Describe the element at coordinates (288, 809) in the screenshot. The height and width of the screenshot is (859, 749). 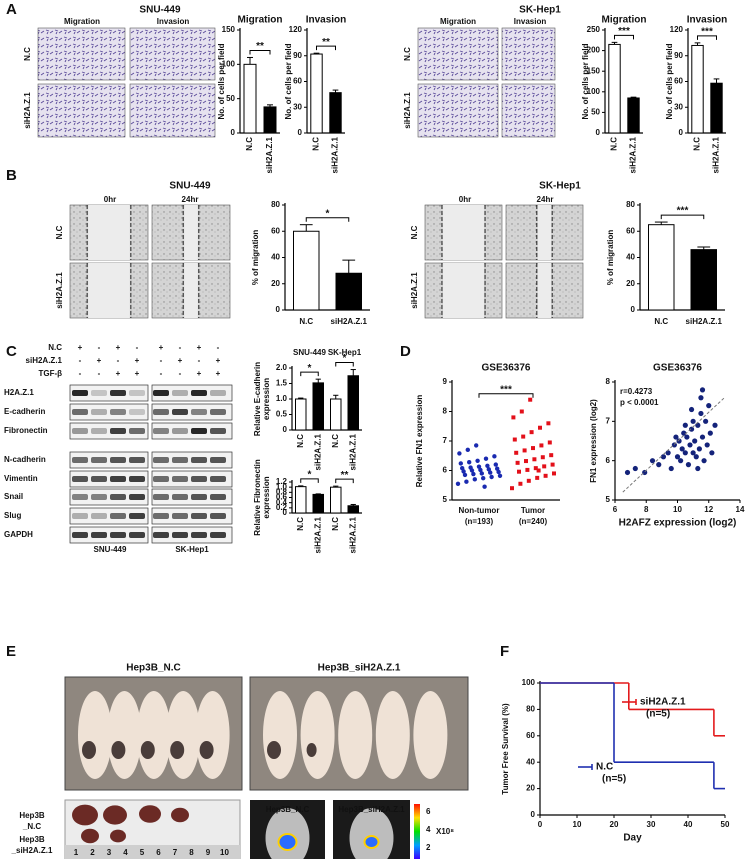
I see `imaging-title: Hep3B_N.C` at that location.